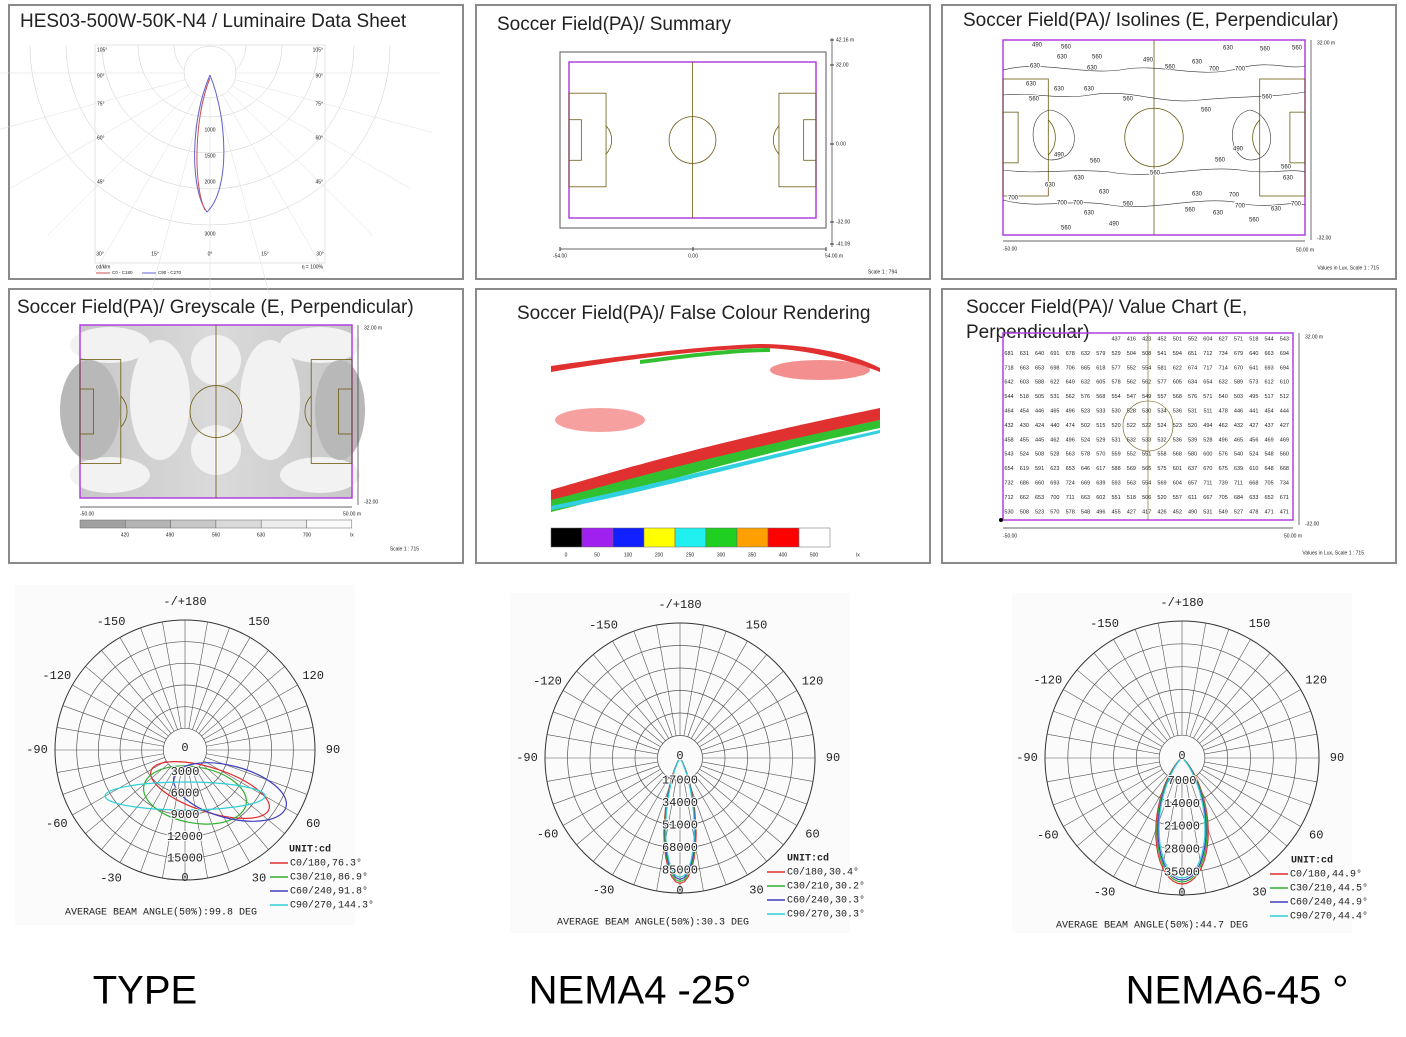 Image resolution: width=1406 pixels, height=1037 pixels. Describe the element at coordinates (100, 254) in the screenshot. I see `label: 30°` at that location.